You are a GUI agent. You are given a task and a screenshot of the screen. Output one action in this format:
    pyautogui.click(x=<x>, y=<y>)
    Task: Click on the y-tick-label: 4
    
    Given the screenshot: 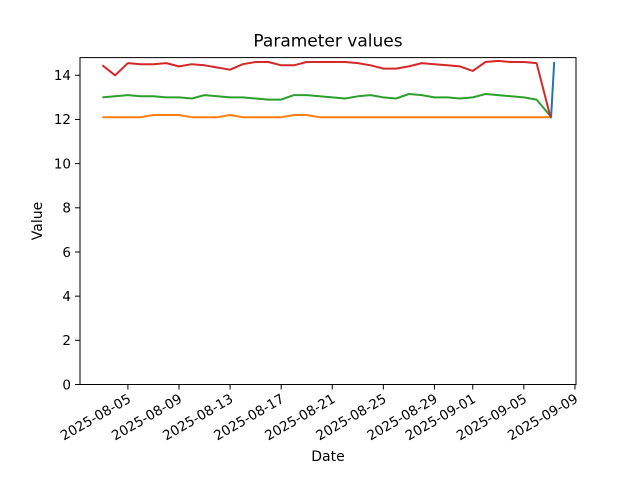 What is the action you would take?
    pyautogui.click(x=66, y=297)
    